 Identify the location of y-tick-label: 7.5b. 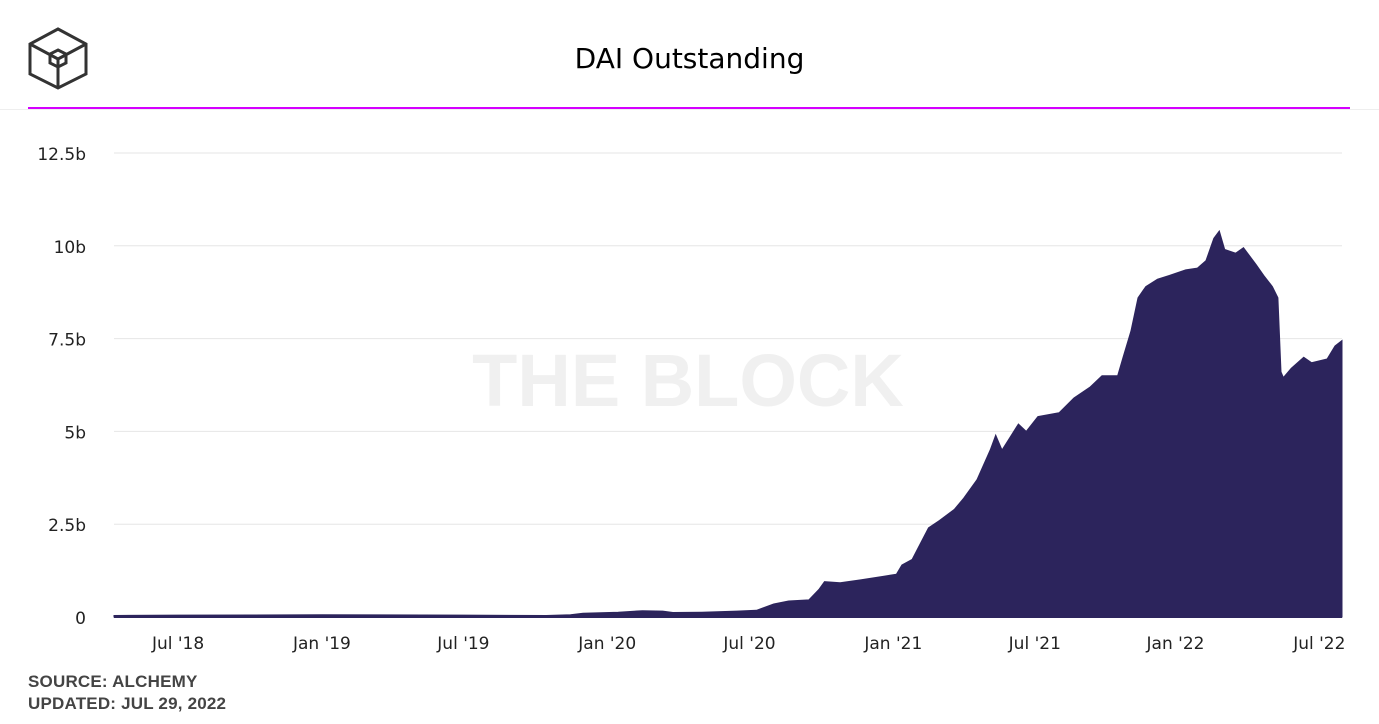
(67, 341).